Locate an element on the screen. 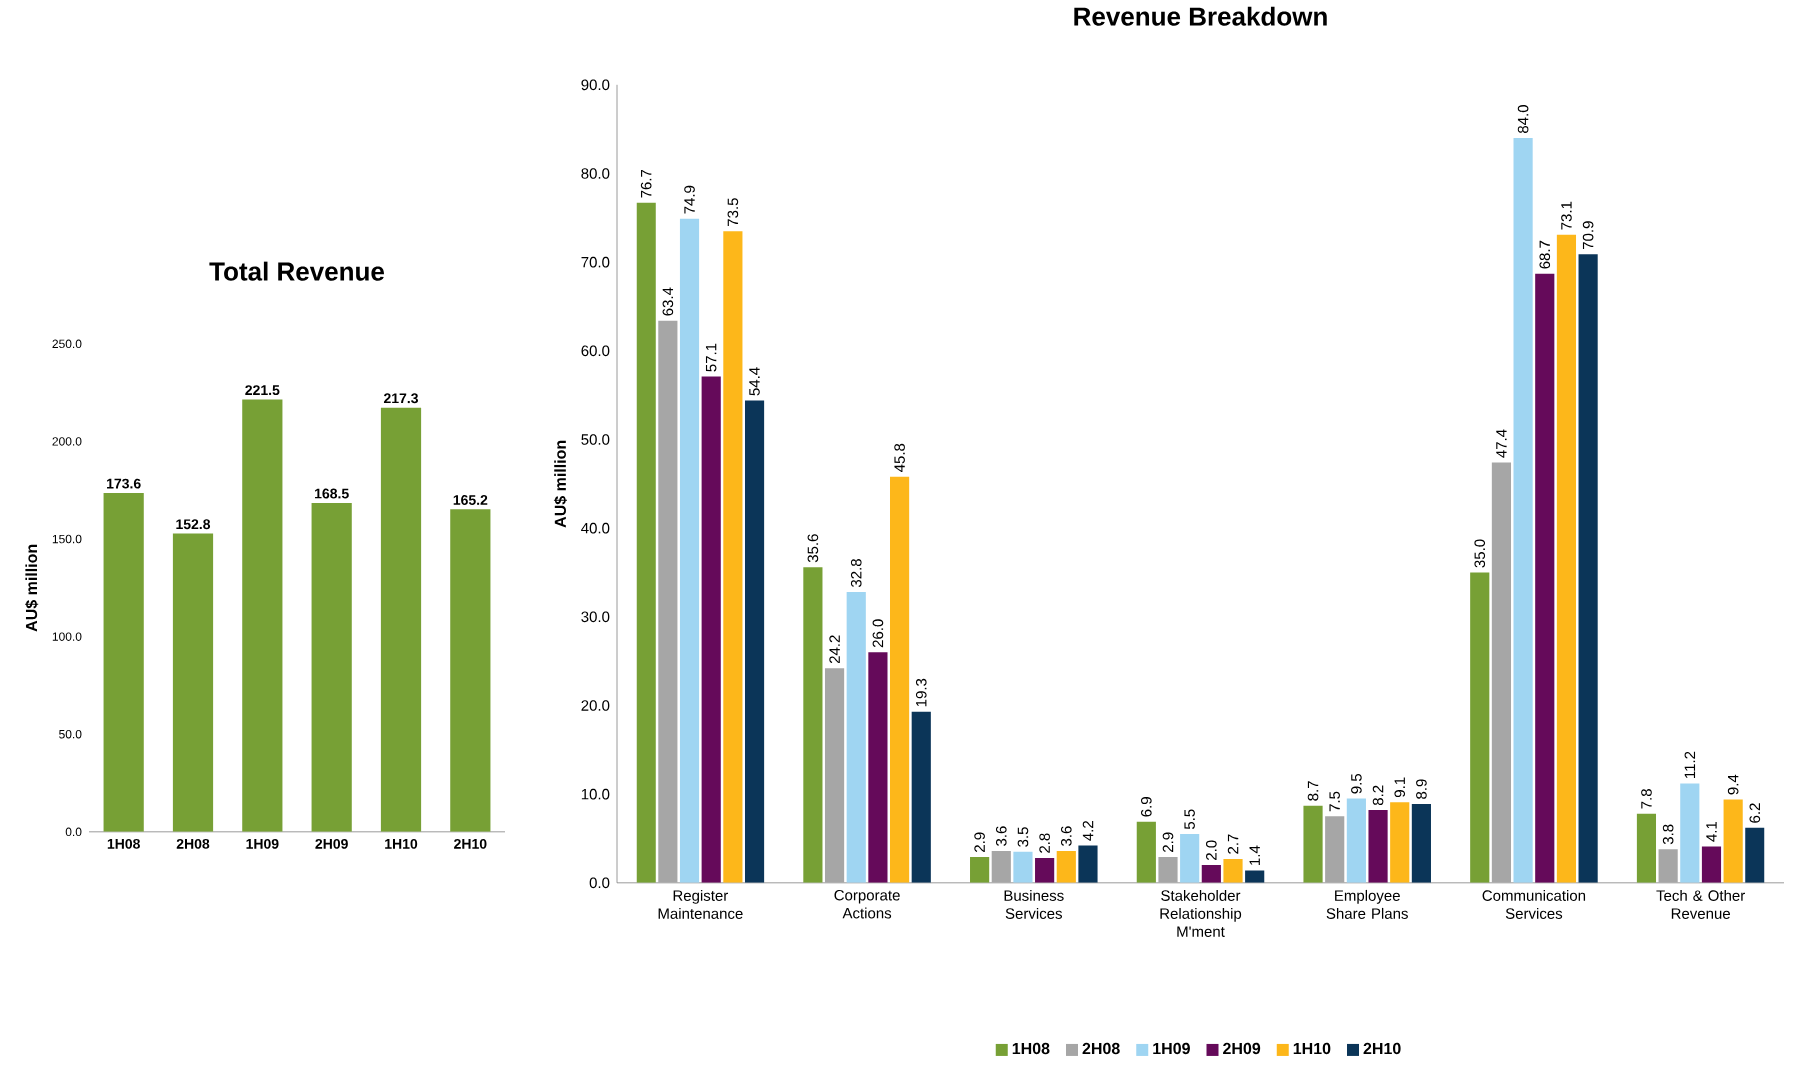  data-label: 152.8 is located at coordinates (193, 524).